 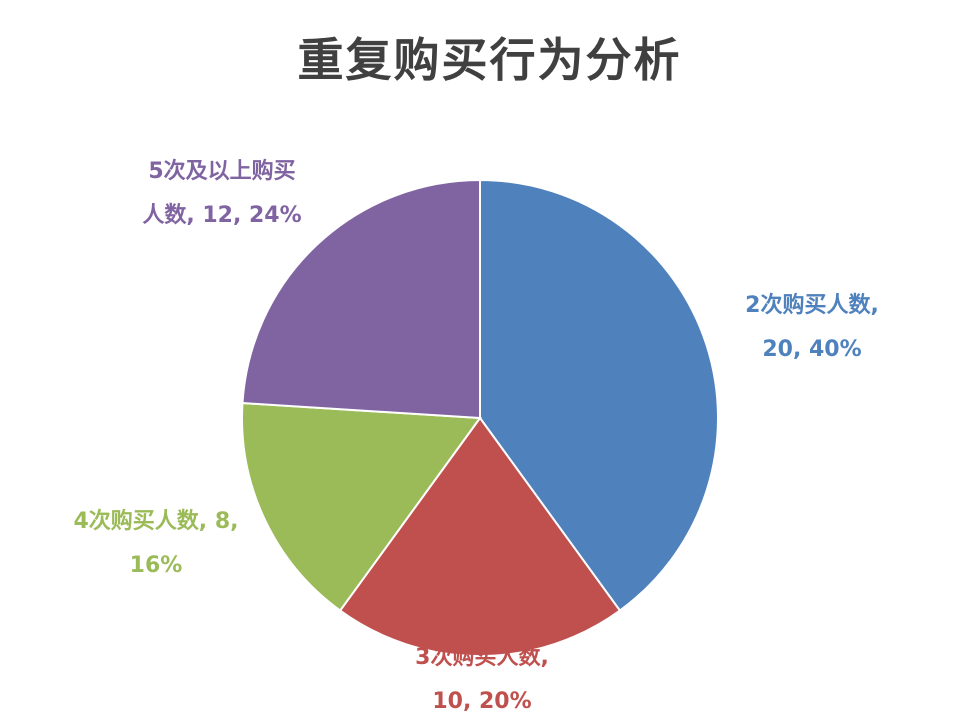 I want to click on slice-data-label-line: 人数, 12, 24%, so click(x=222, y=215).